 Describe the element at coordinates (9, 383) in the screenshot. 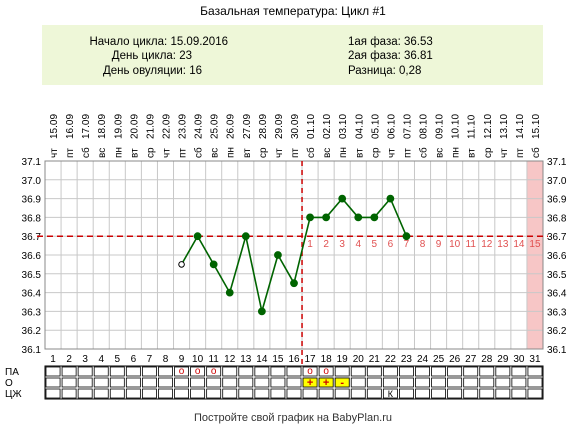

I see `row-label: О` at that location.